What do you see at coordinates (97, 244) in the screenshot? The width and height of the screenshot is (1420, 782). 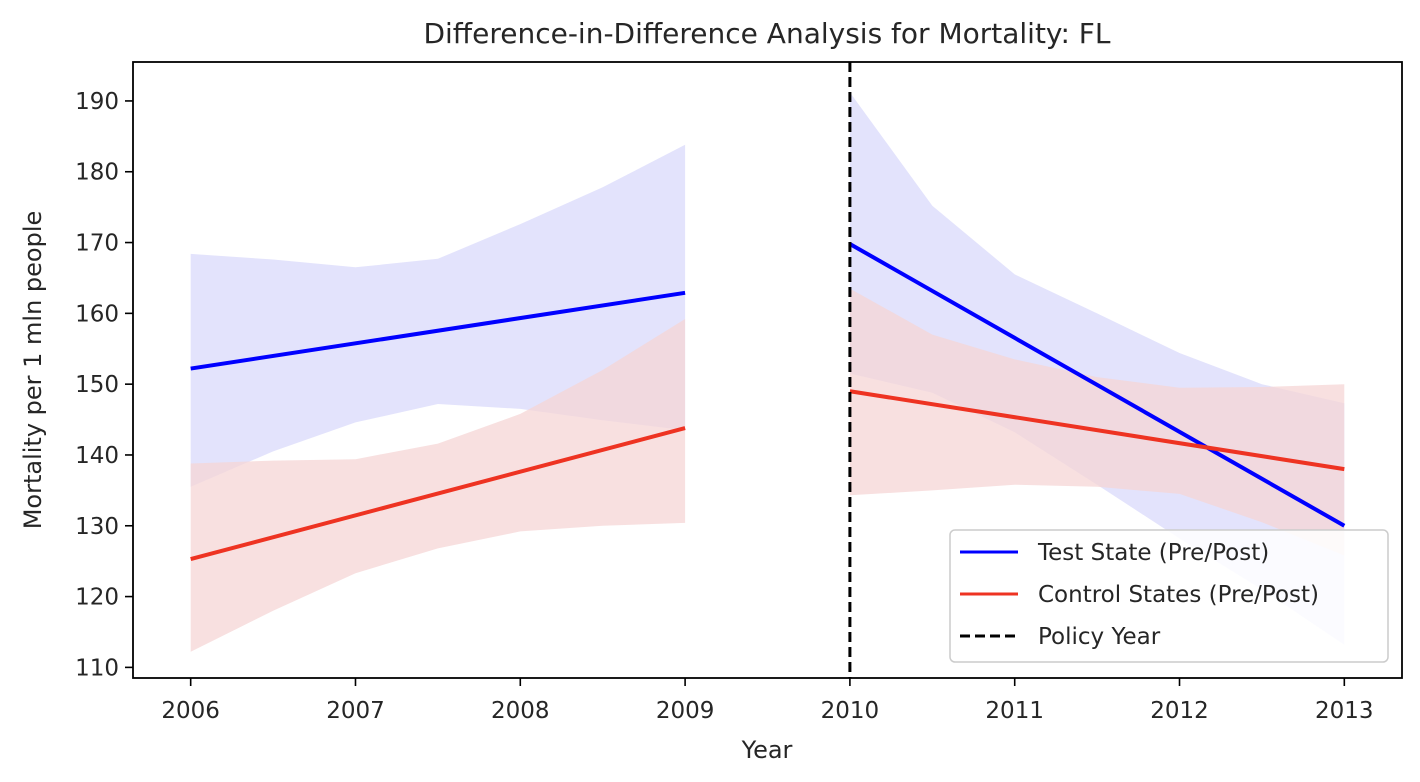 I see `y-tick-label-170: 170` at bounding box center [97, 244].